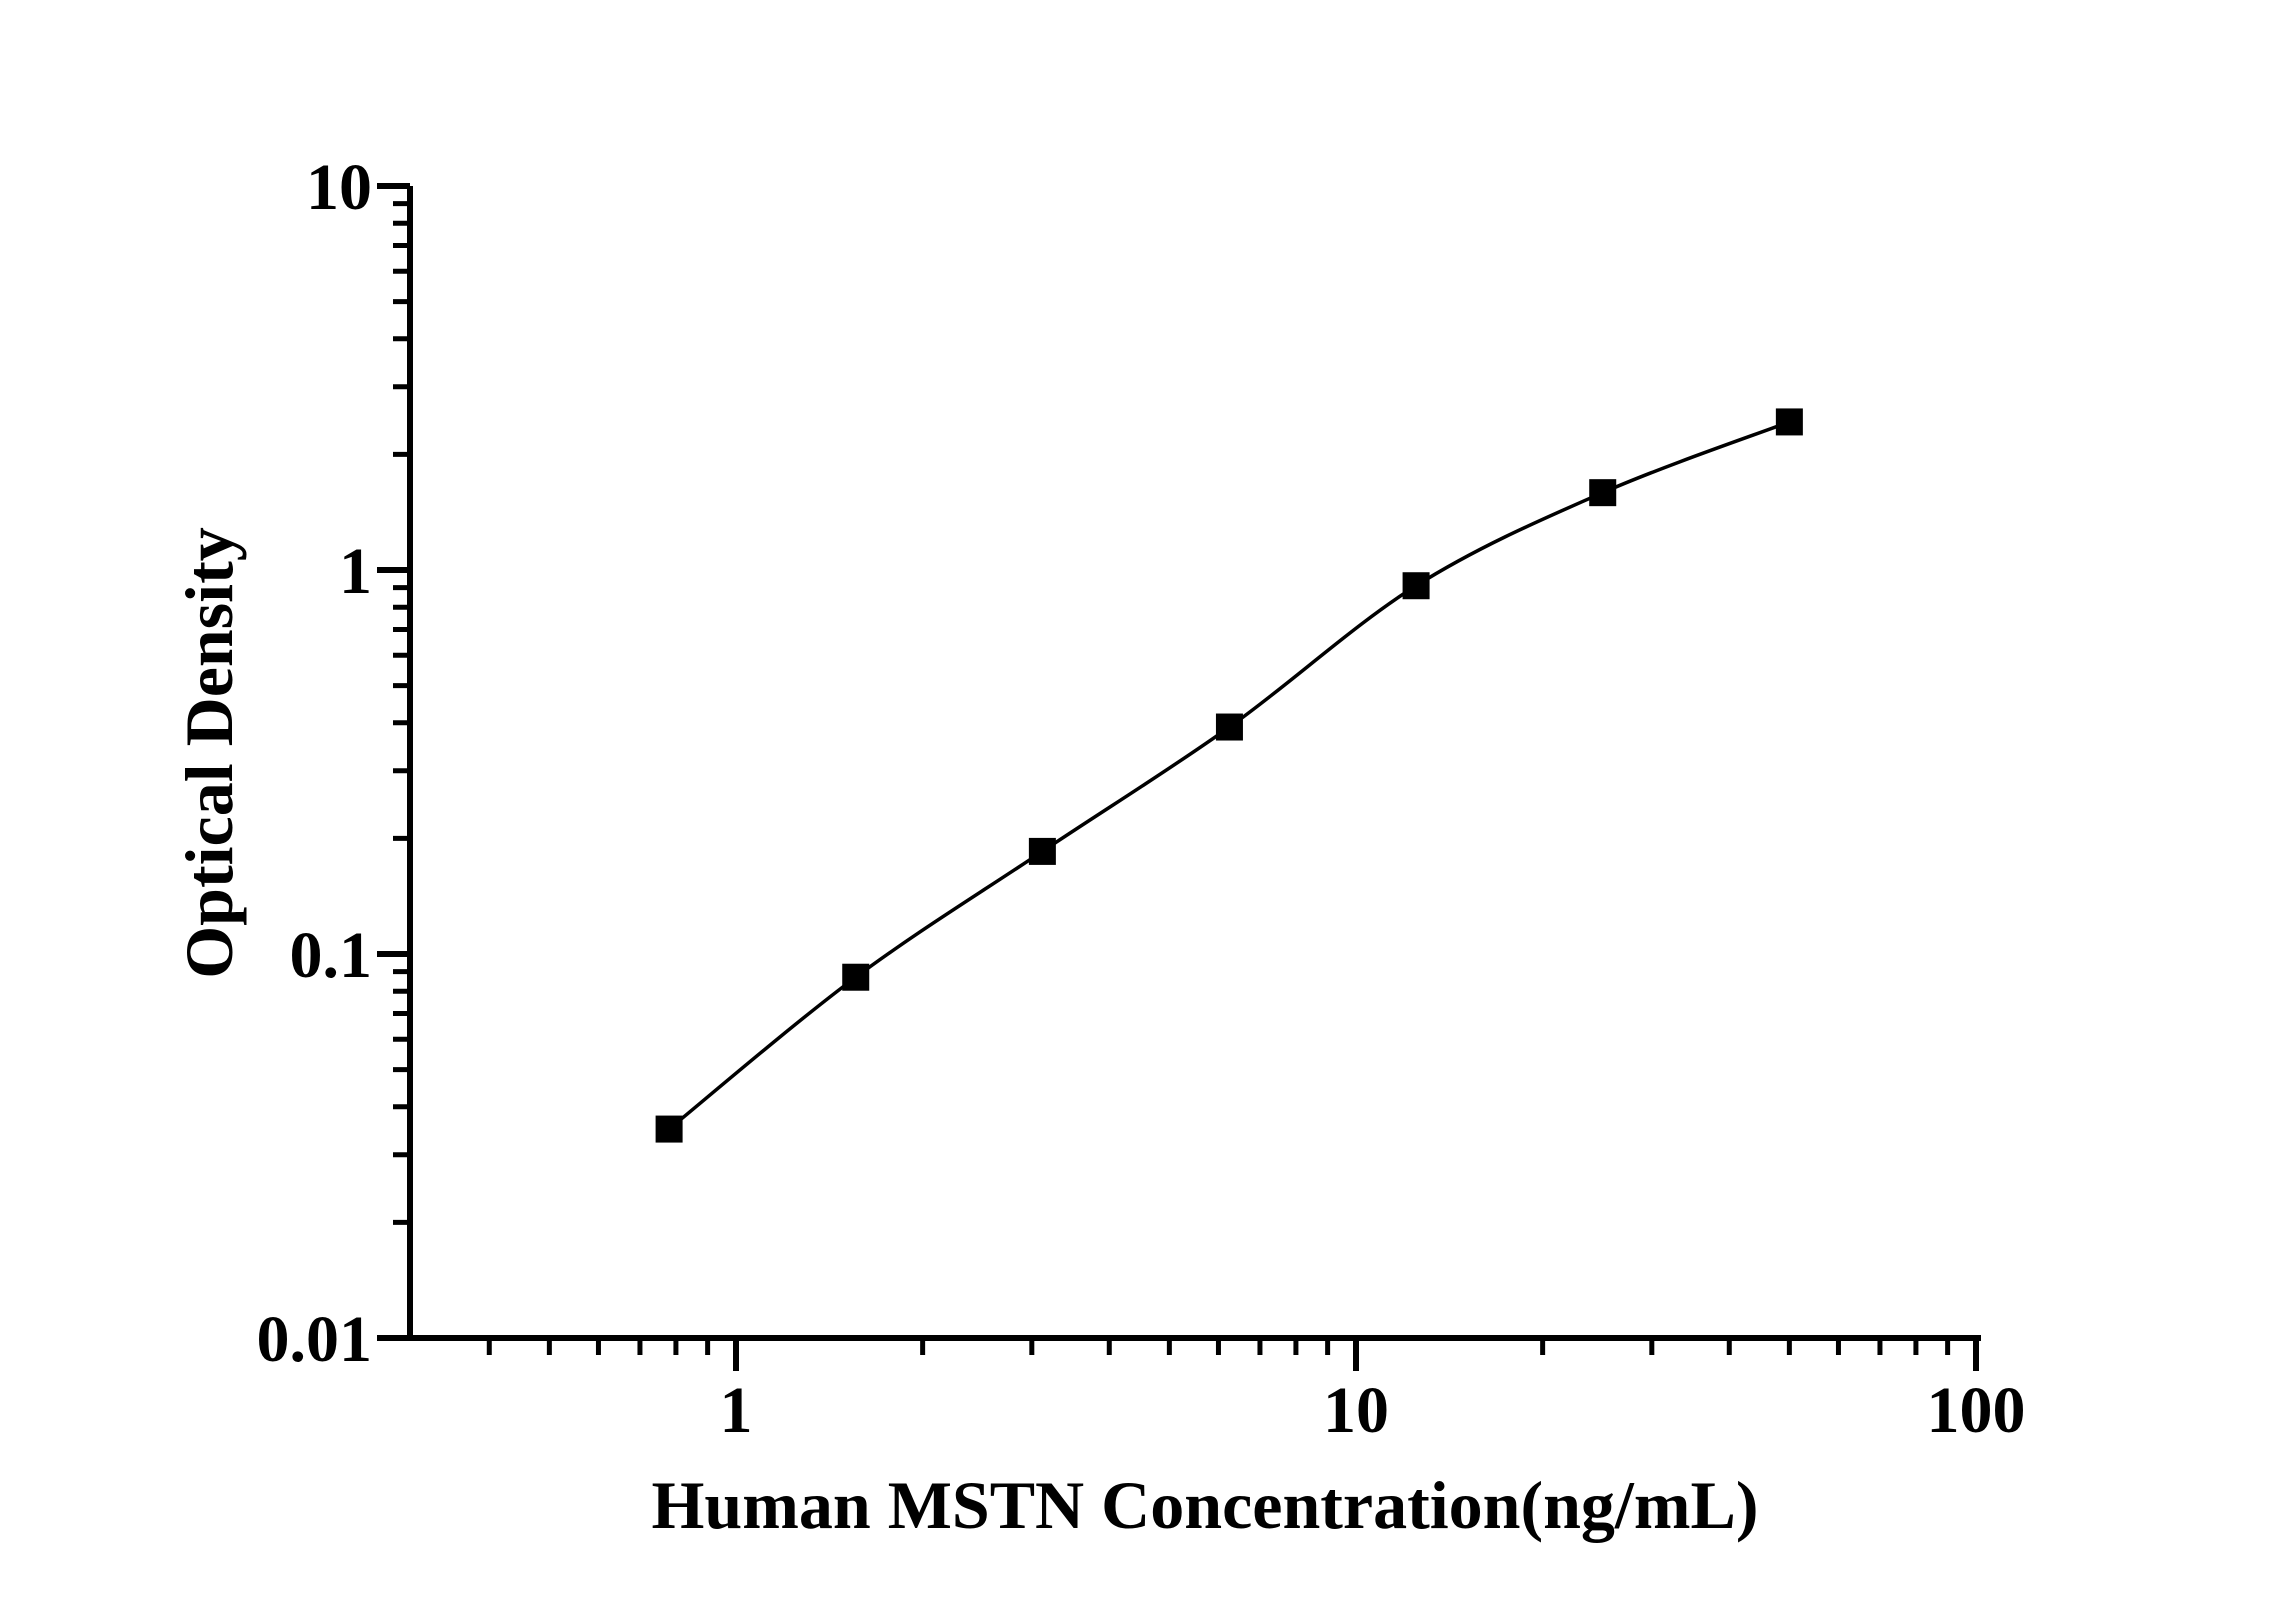  What do you see at coordinates (1205, 1505) in the screenshot?
I see `x-axis-title: Human MSTN Concentration(ng/mL)` at bounding box center [1205, 1505].